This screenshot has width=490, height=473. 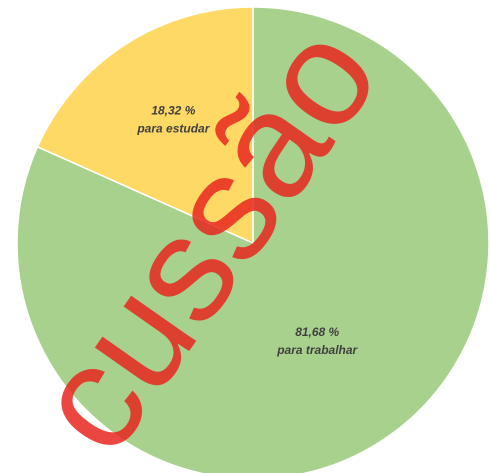 What do you see at coordinates (173, 128) in the screenshot?
I see `category-label: para estudar` at bounding box center [173, 128].